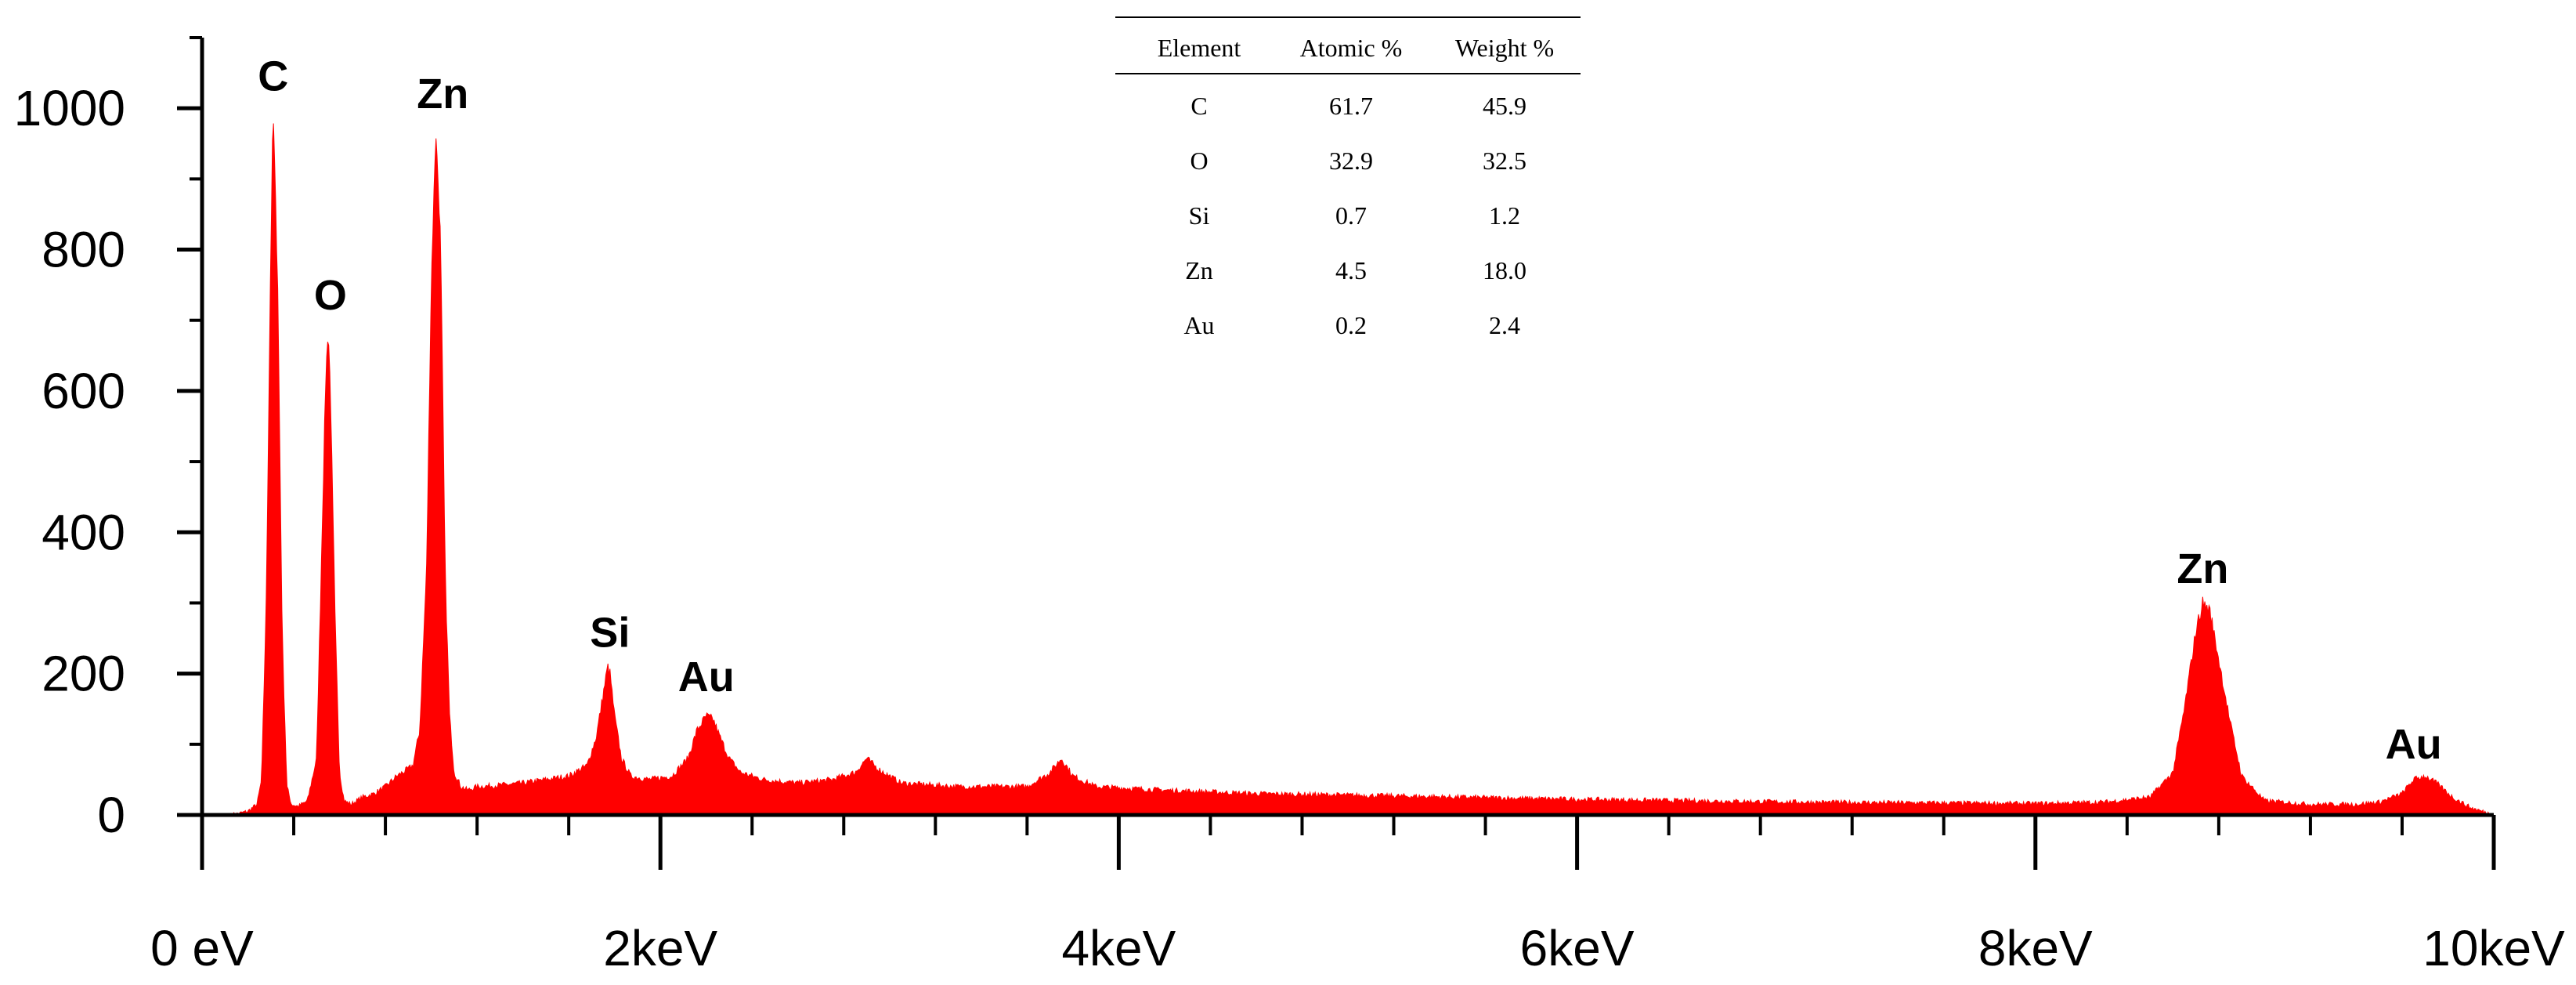  What do you see at coordinates (202, 948) in the screenshot?
I see `x-tick-label: 0 eV` at bounding box center [202, 948].